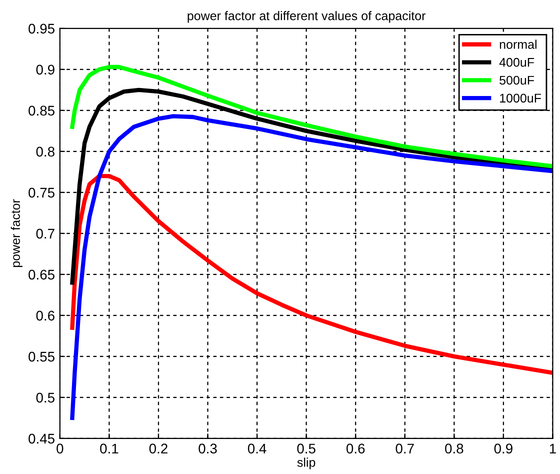 The image size is (560, 474). What do you see at coordinates (41, 439) in the screenshot?
I see `y-tick-label: 0.45` at bounding box center [41, 439].